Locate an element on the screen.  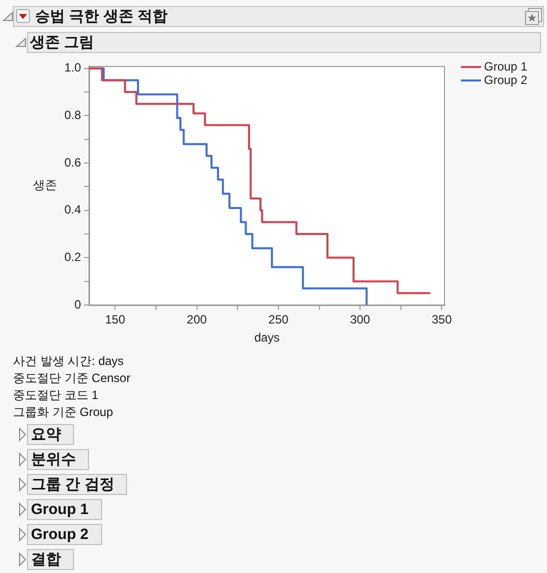
chart-title: 승법 극한 생존 적합 is located at coordinates (278, 16).